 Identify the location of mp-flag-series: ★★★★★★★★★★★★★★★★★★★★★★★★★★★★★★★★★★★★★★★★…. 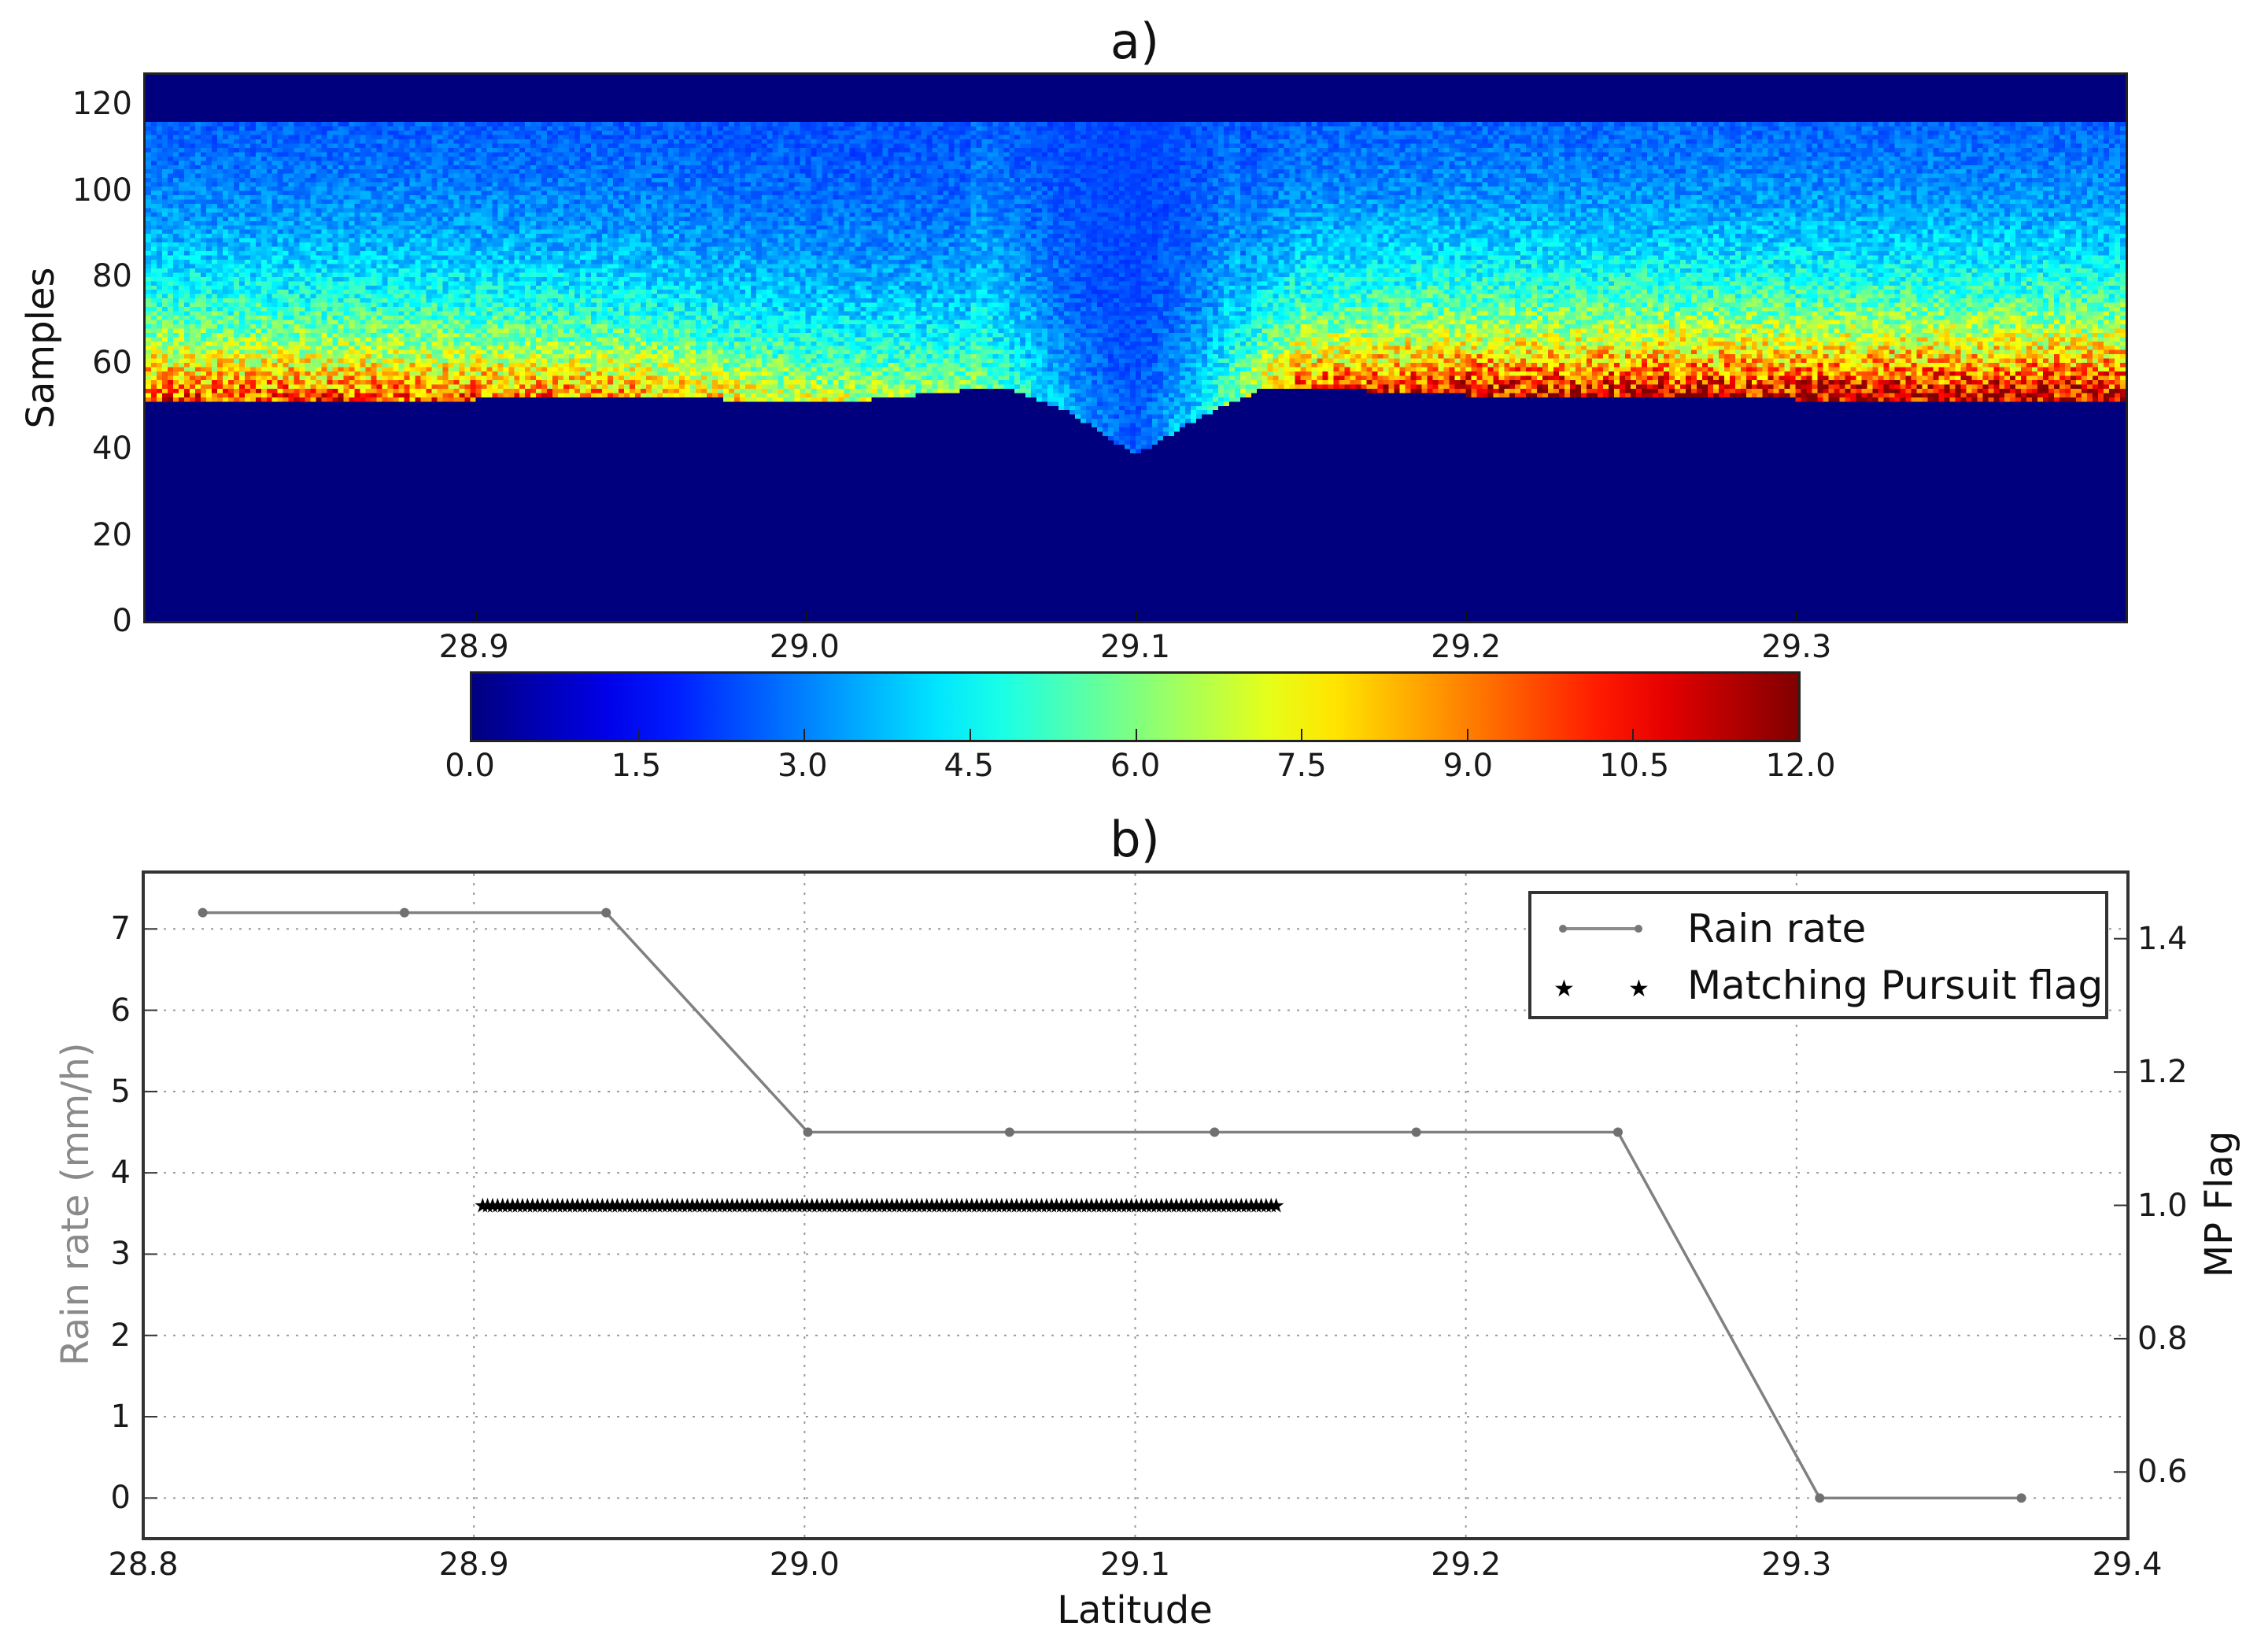
(880, 1206).